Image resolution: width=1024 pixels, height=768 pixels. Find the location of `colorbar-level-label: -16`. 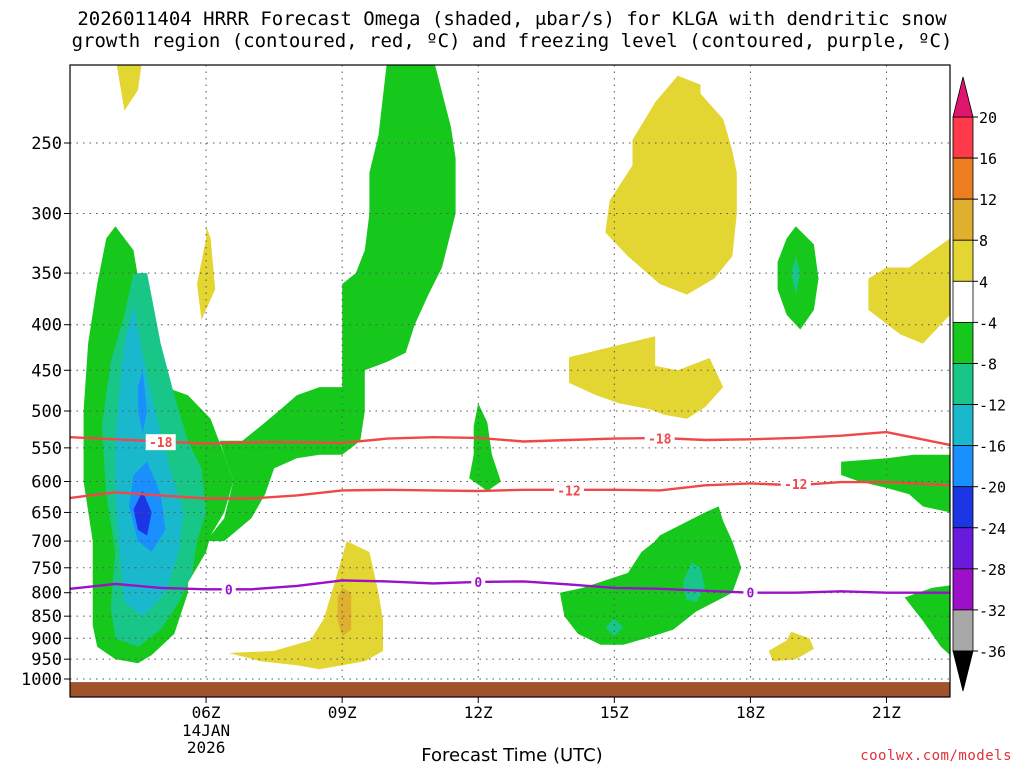

colorbar-level-label: -16 is located at coordinates (992, 447).